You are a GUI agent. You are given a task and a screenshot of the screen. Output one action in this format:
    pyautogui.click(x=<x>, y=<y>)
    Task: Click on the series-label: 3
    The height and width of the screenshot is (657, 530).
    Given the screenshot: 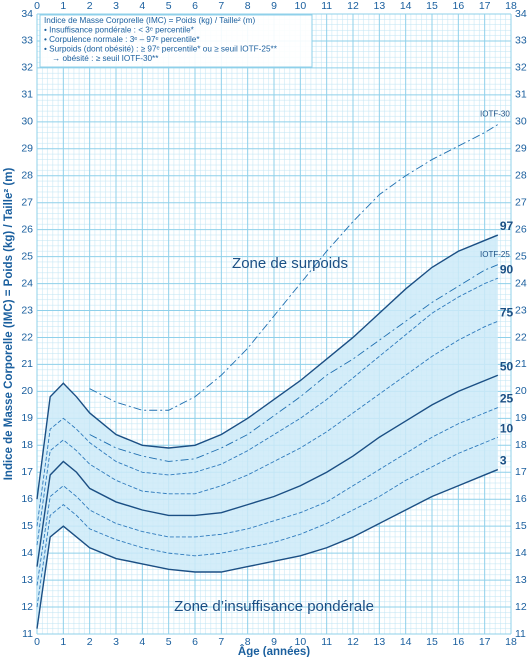 What is the action you would take?
    pyautogui.click(x=503, y=461)
    